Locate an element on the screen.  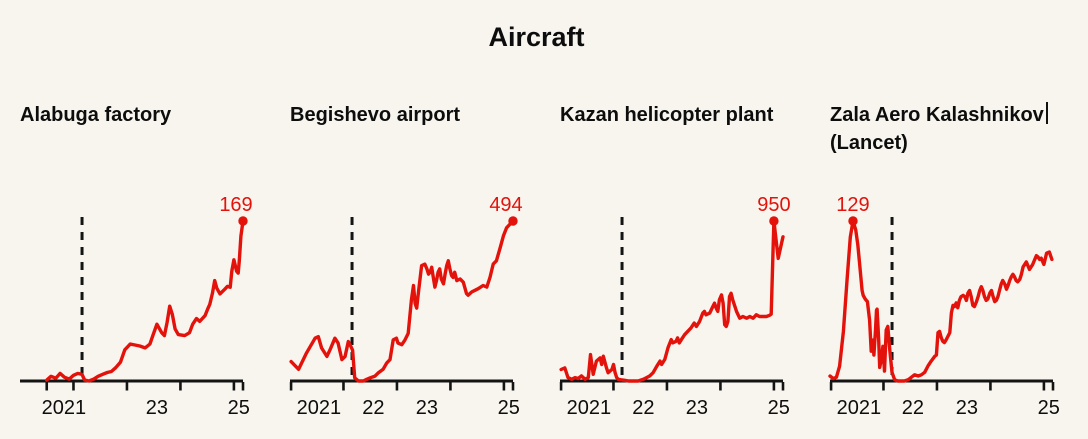
line-chart-begishevo-airport: 2021 22 23 25 494 is located at coordinates (406, 306).